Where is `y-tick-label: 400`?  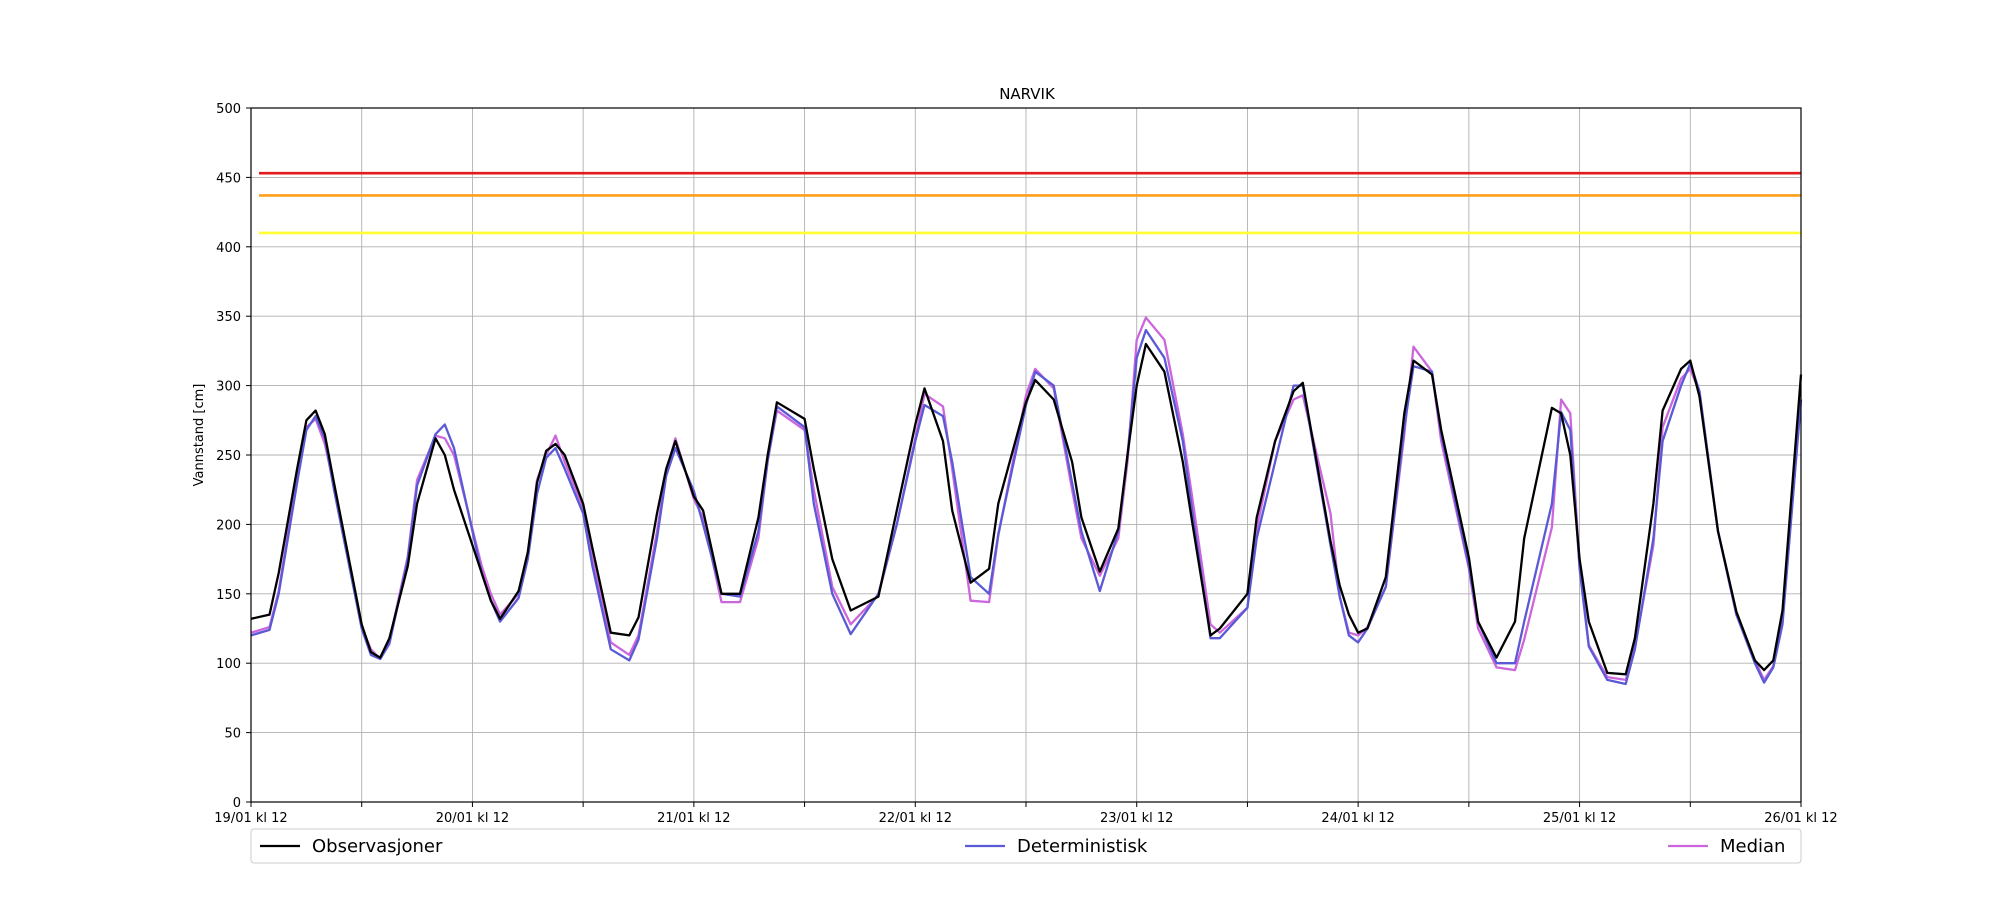
y-tick-label: 400 is located at coordinates (228, 248).